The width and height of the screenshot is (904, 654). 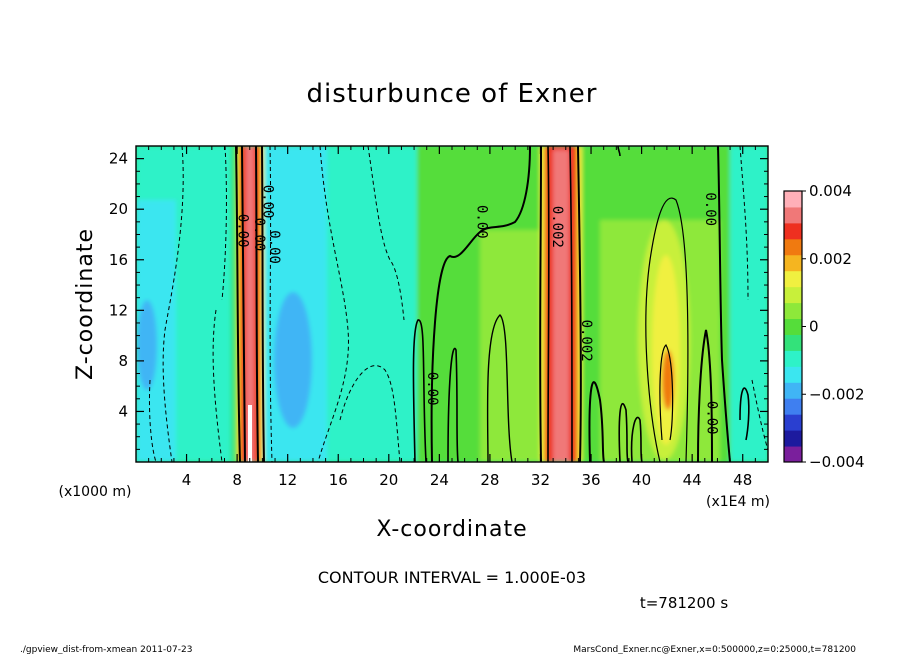 I want to click on x-tick-label: 48, so click(x=742, y=480).